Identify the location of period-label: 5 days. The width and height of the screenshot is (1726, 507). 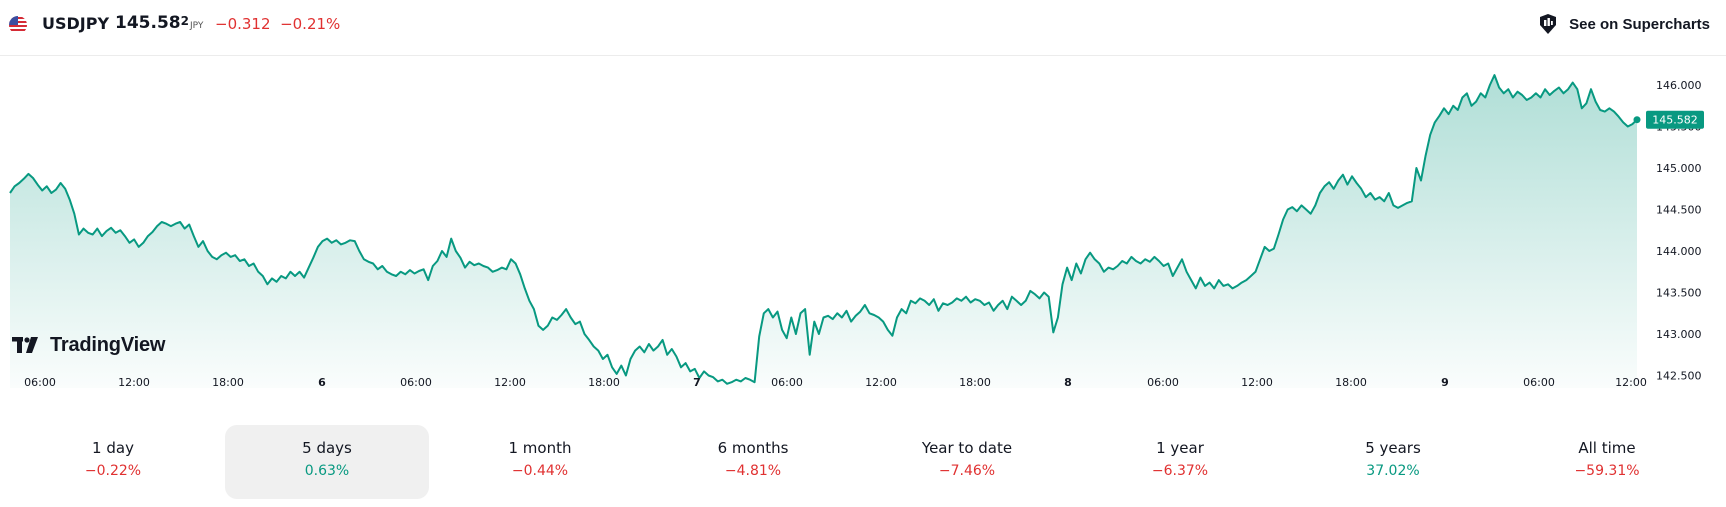
(327, 448).